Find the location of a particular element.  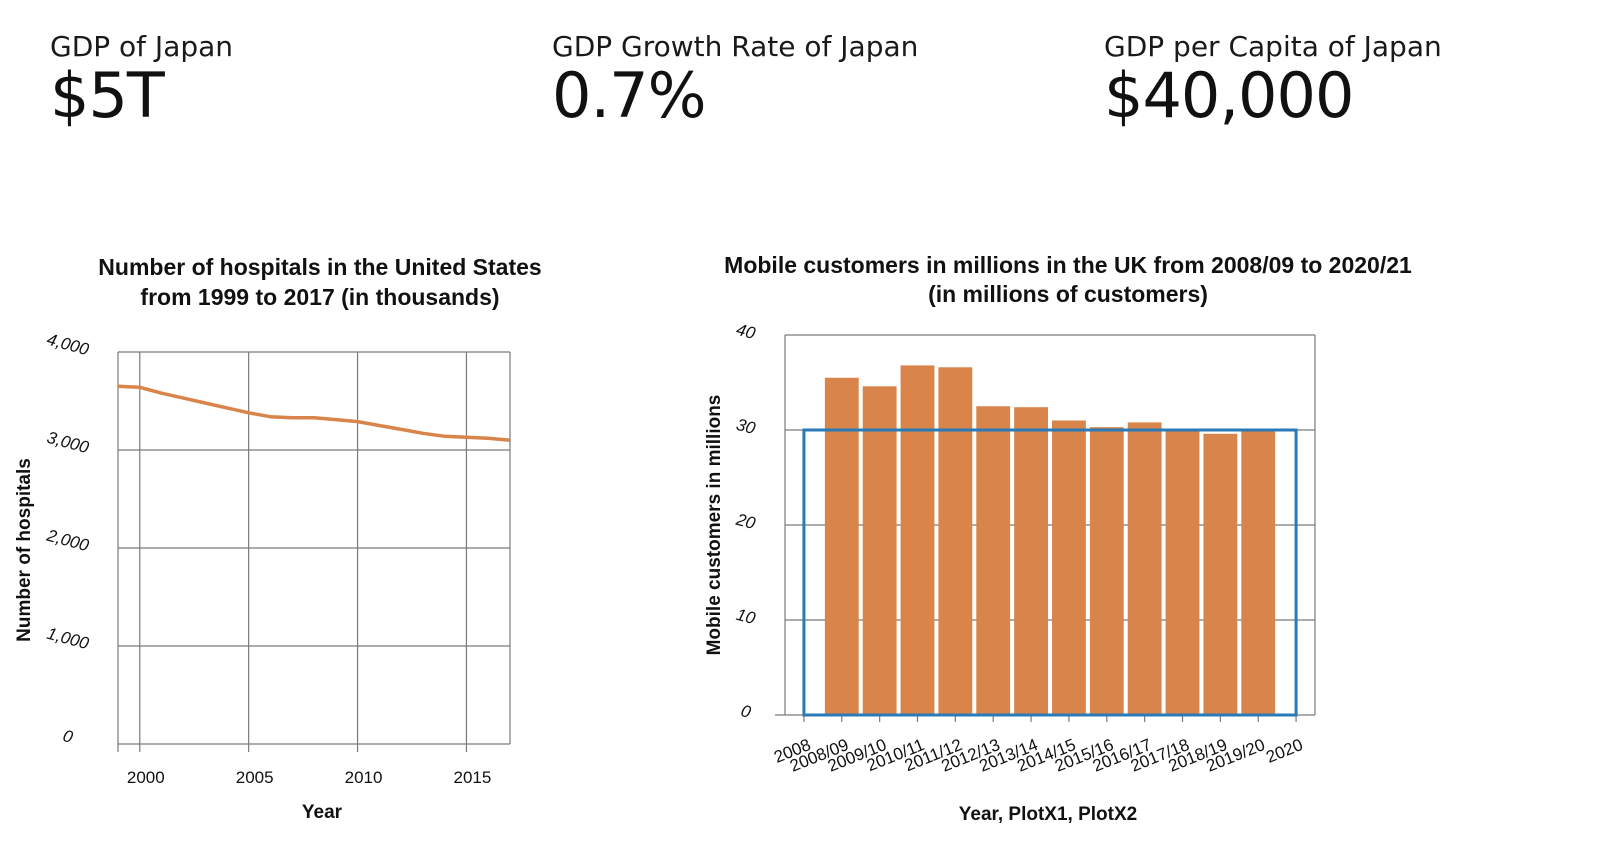

x-tick-label: 2015 is located at coordinates (473, 777).